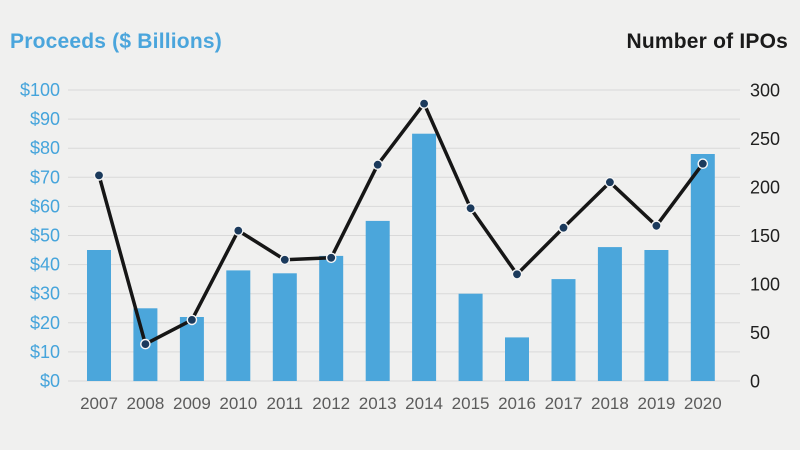  What do you see at coordinates (45, 236) in the screenshot?
I see `left-tick-label: $50` at bounding box center [45, 236].